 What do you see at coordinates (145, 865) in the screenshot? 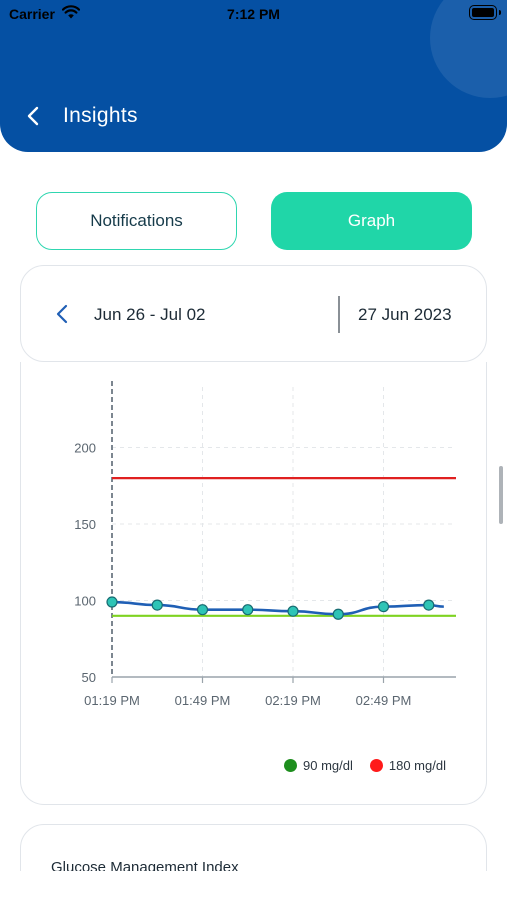
I see `gmi-title: Glucose Management Index` at bounding box center [145, 865].